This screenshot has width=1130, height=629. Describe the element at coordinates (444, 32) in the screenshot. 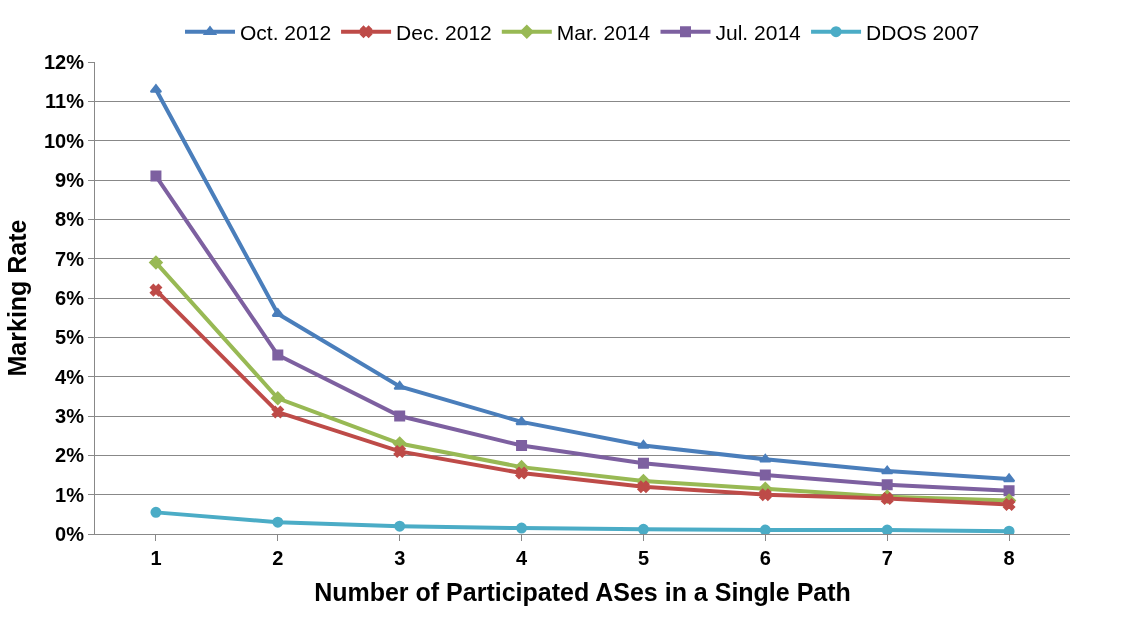

I see `legend-label: Dec. 2012` at that location.